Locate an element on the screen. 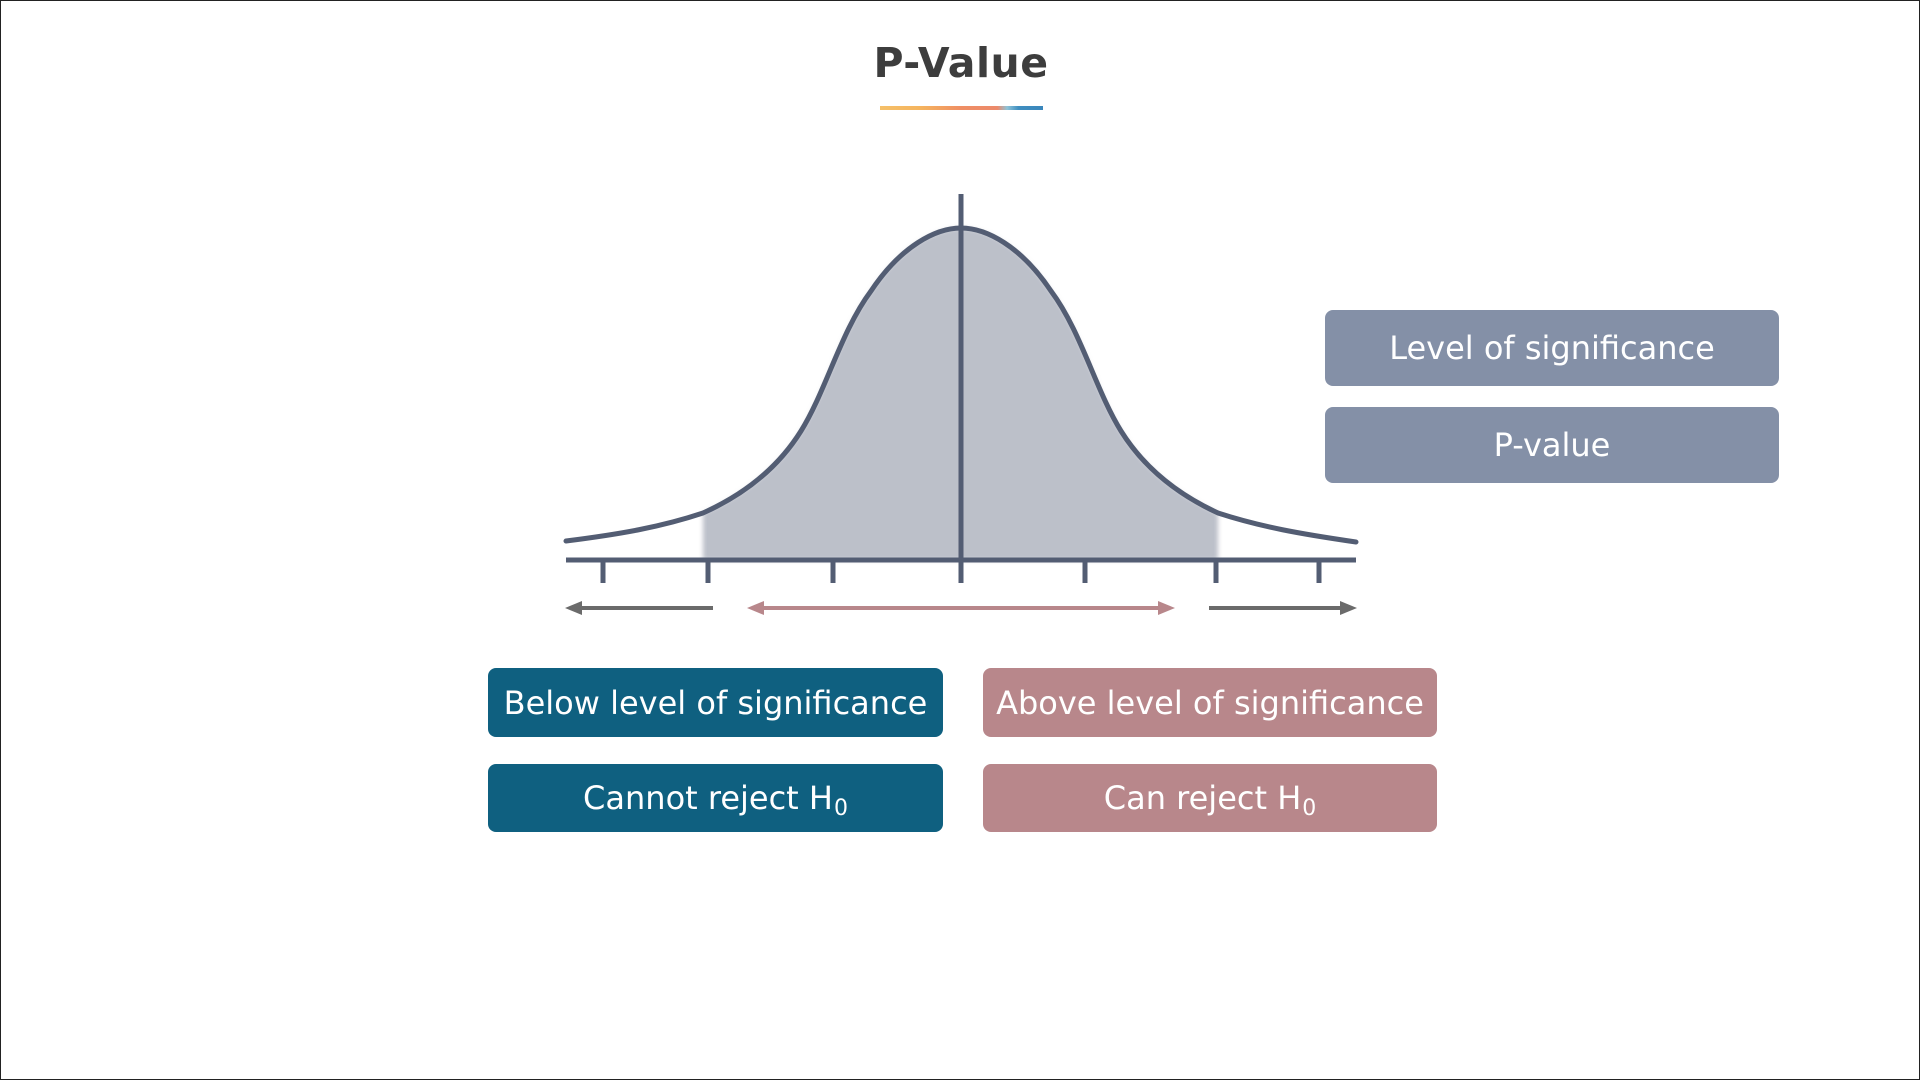 The width and height of the screenshot is (1920, 1081). p-value-label: P-value is located at coordinates (1552, 445).